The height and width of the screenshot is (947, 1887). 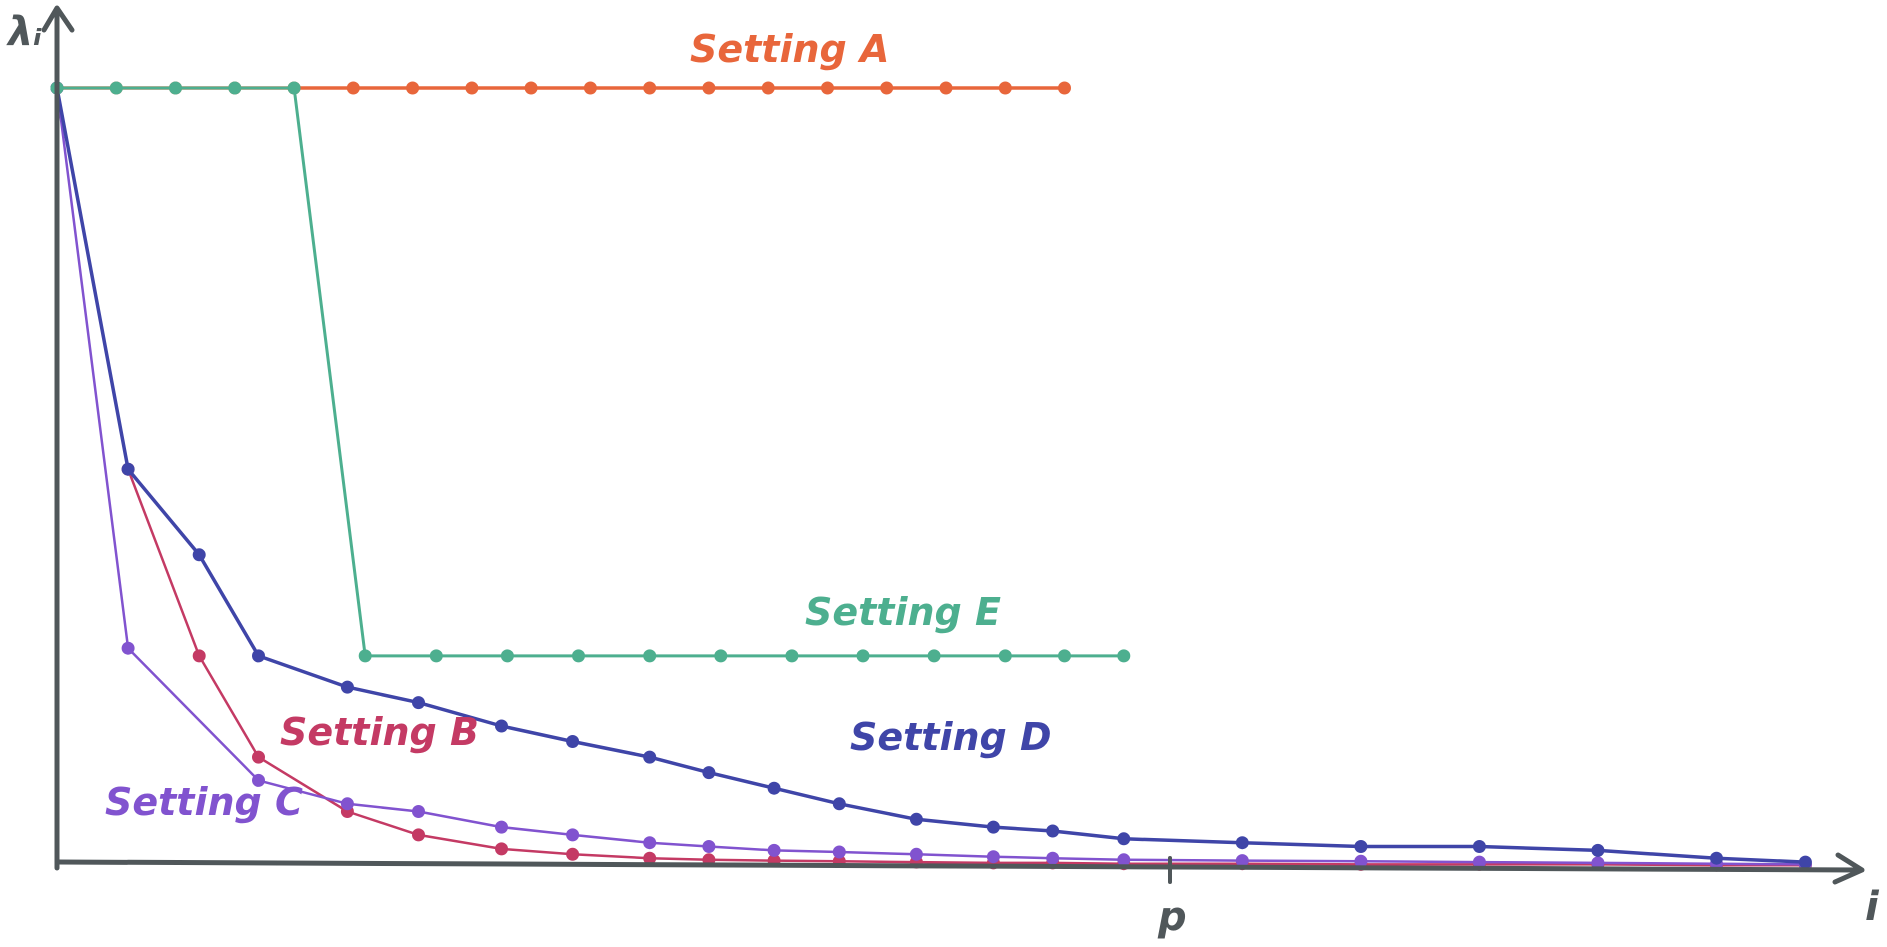 What do you see at coordinates (24, 32) in the screenshot?
I see `y-axis-label: λᵢ` at bounding box center [24, 32].